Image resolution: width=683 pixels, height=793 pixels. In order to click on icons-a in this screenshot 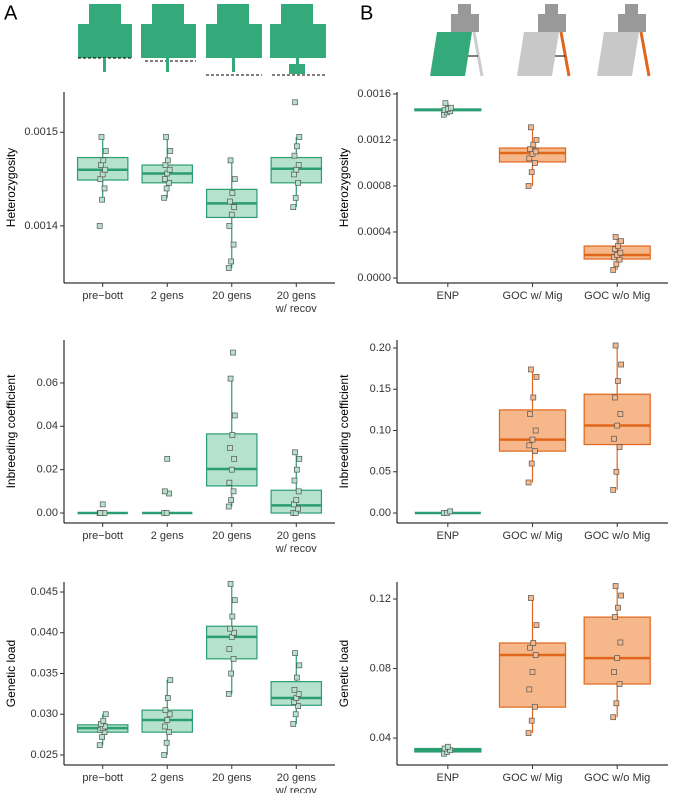, I will do `click(202, 40)`.